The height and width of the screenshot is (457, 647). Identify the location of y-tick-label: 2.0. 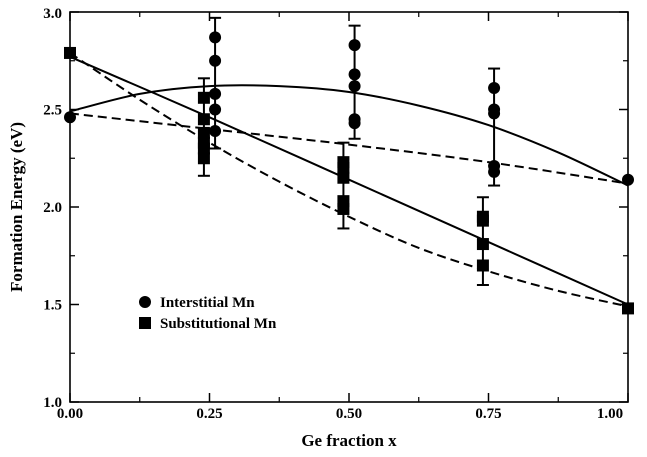
(52, 208).